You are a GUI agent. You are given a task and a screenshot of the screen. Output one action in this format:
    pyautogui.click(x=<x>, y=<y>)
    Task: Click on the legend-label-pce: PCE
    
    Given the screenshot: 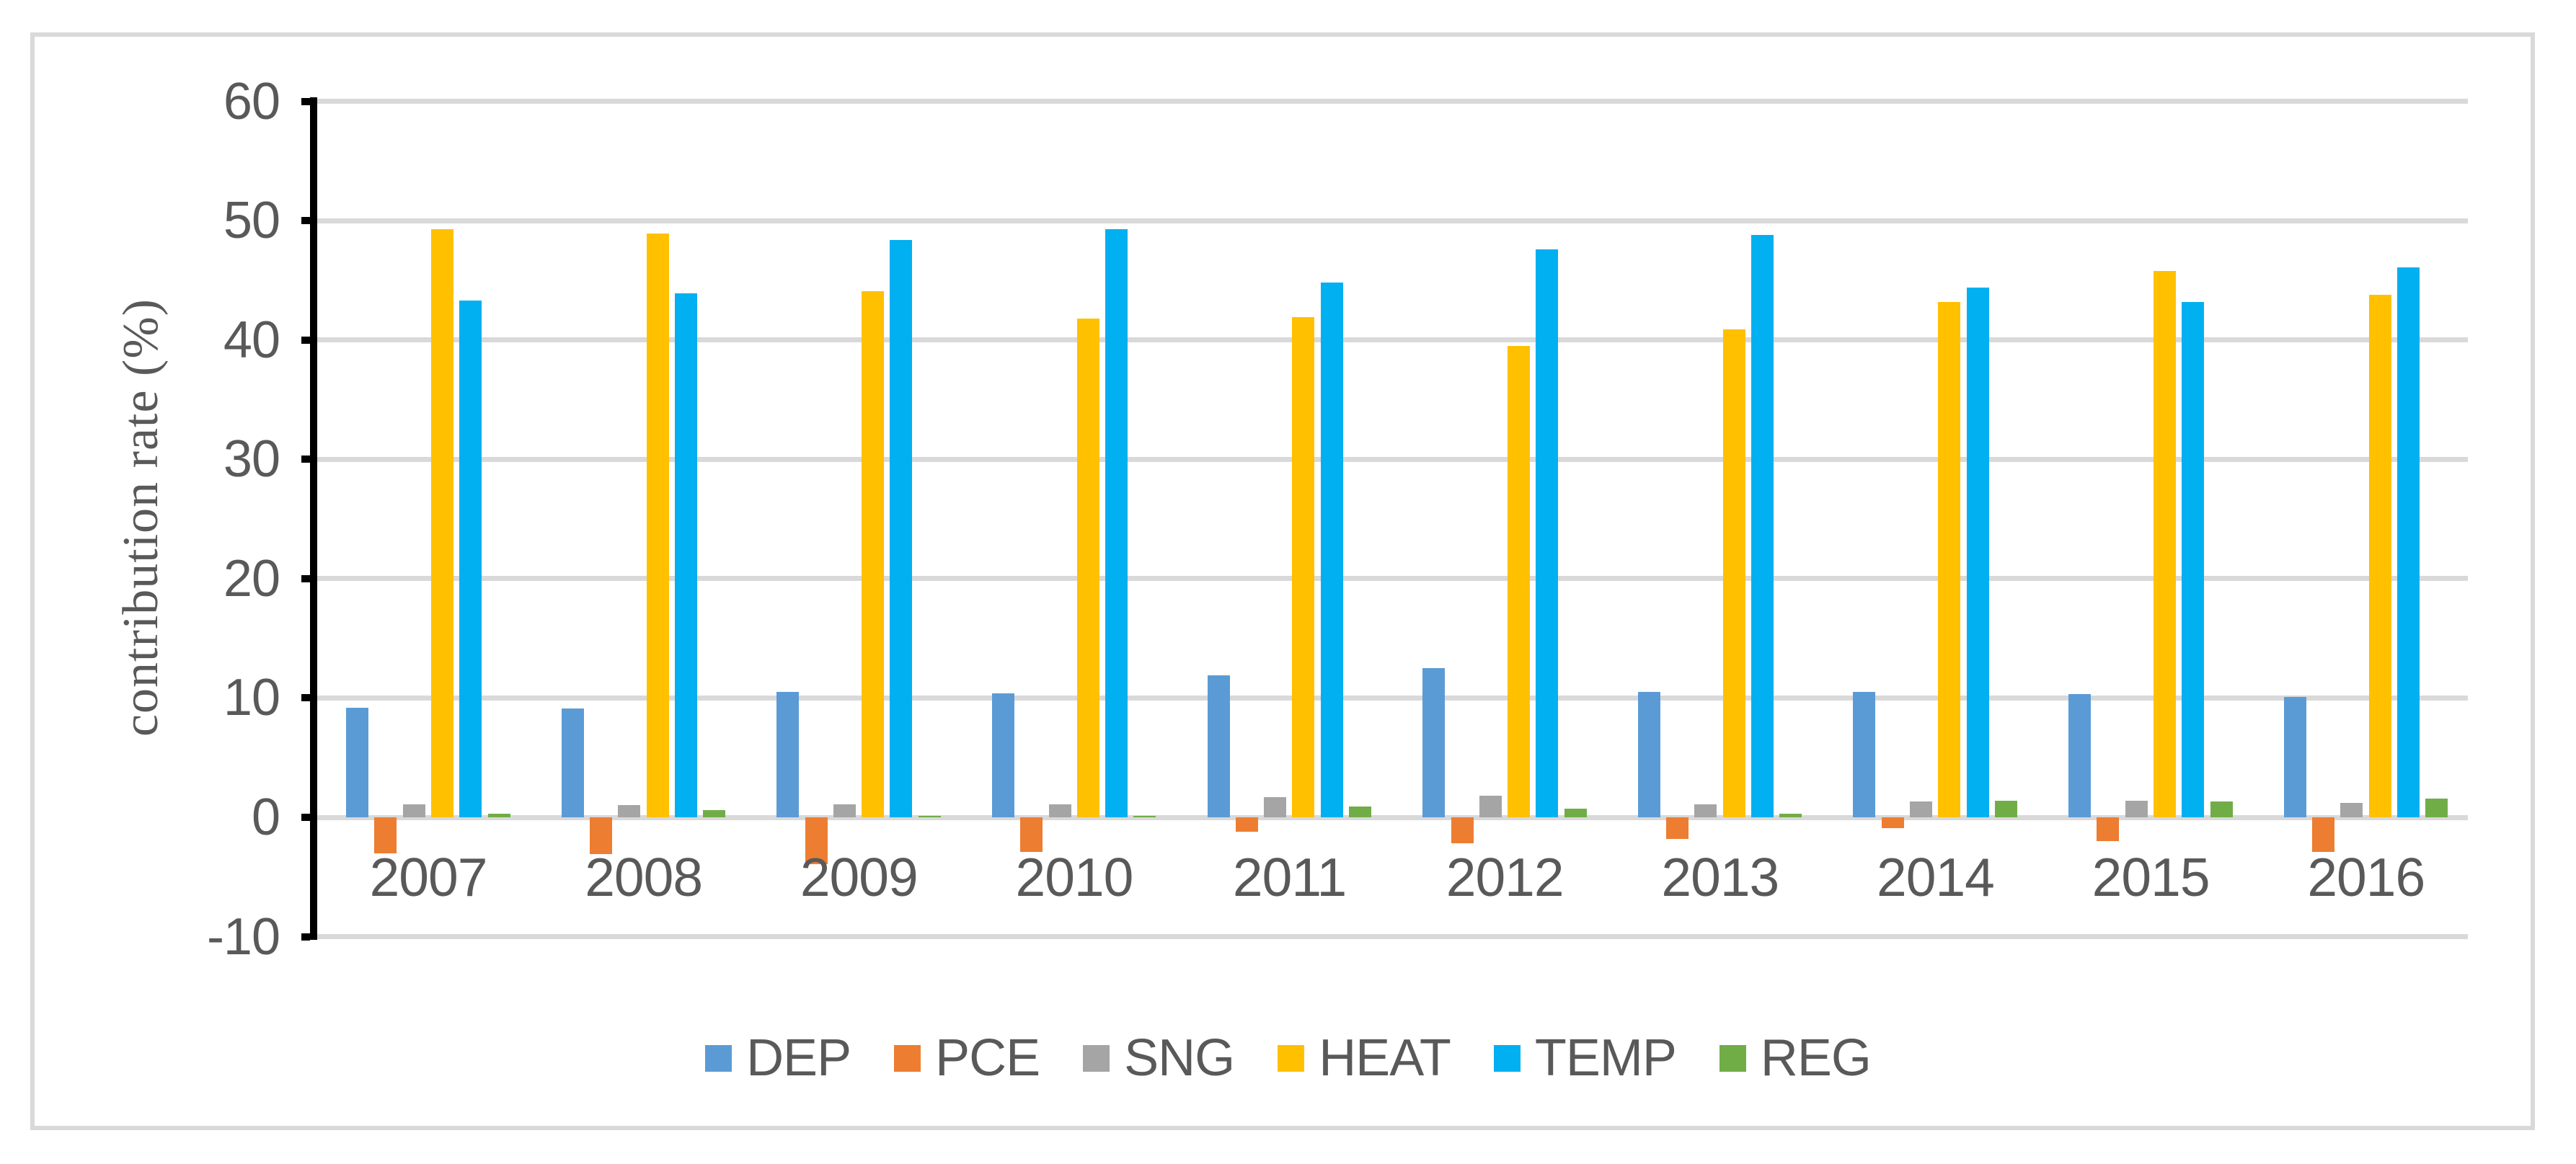 What is the action you would take?
    pyautogui.click(x=987, y=1058)
    